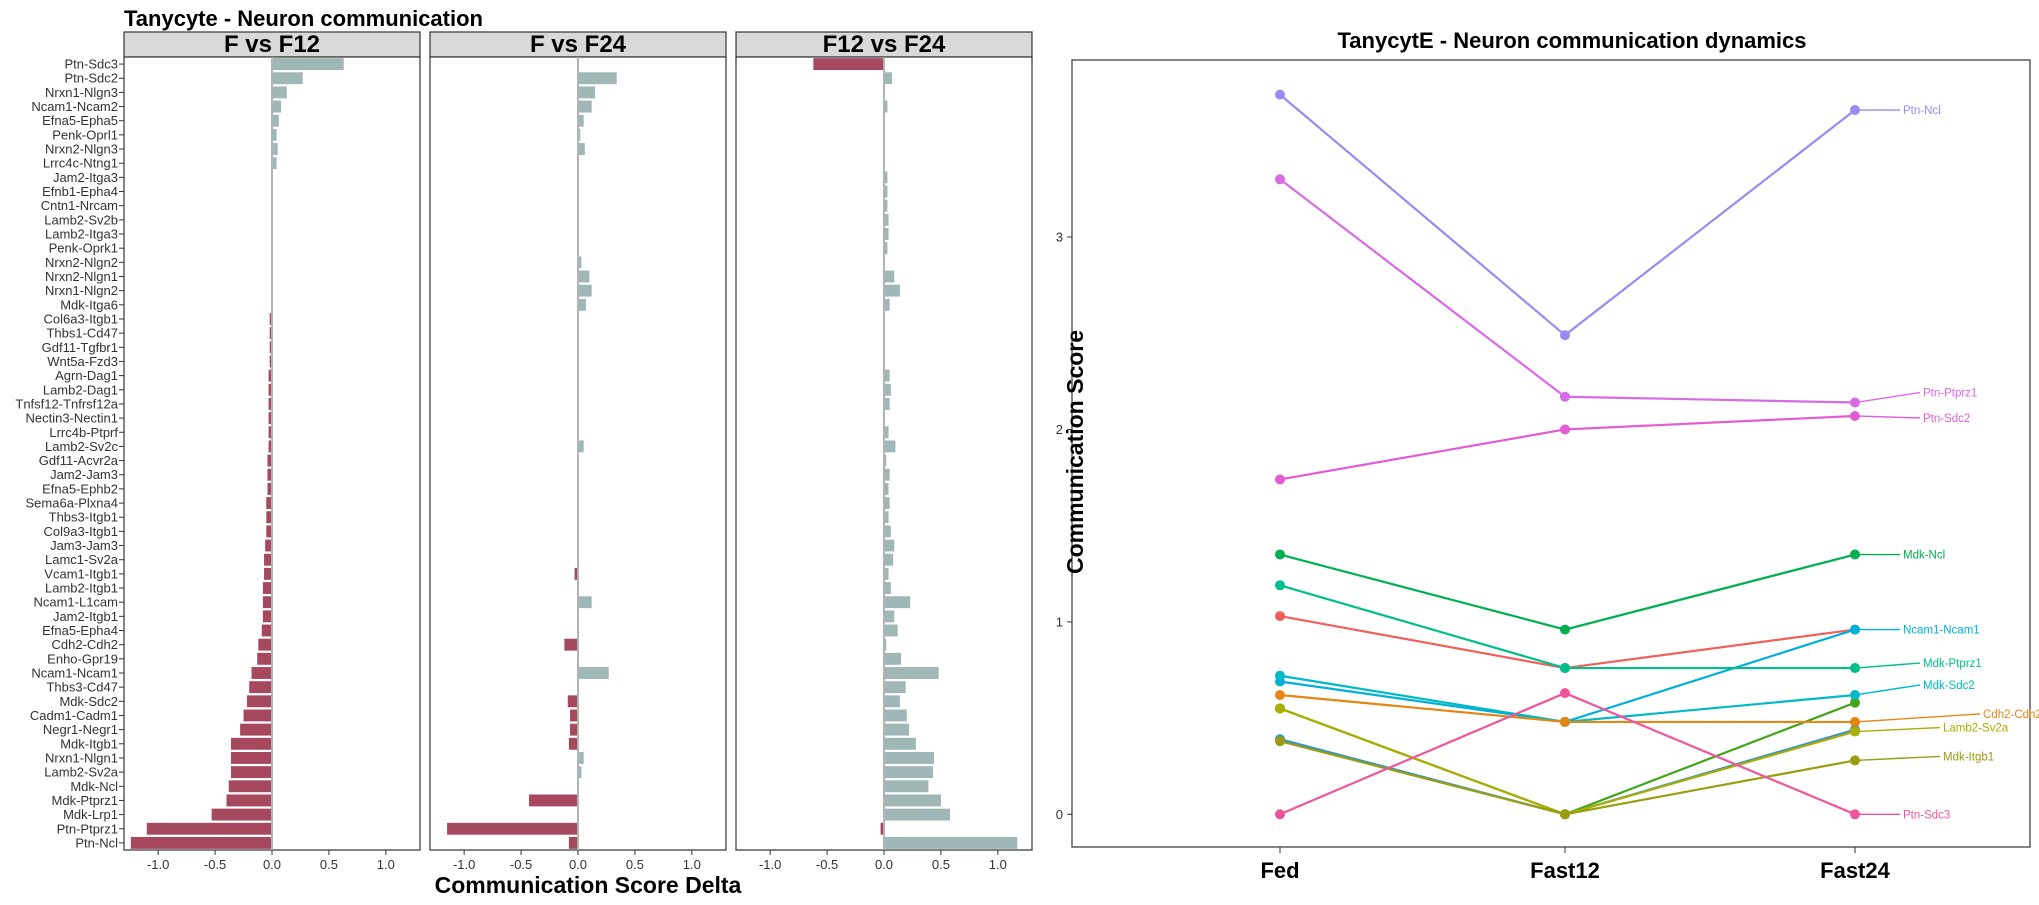 The height and width of the screenshot is (905, 2039). I want to click on gene-pair-label: Nrxn1-Nlgn3, so click(81, 92).